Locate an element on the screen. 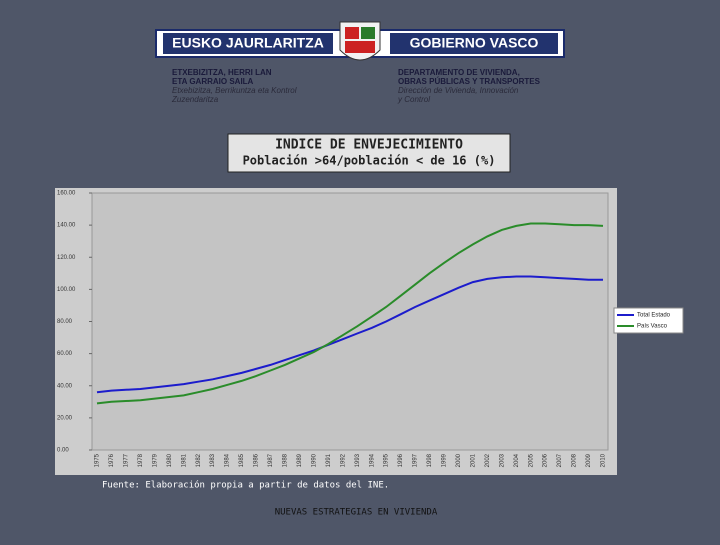 The image size is (720, 545). x-tick-label: 1993 is located at coordinates (358, 460).